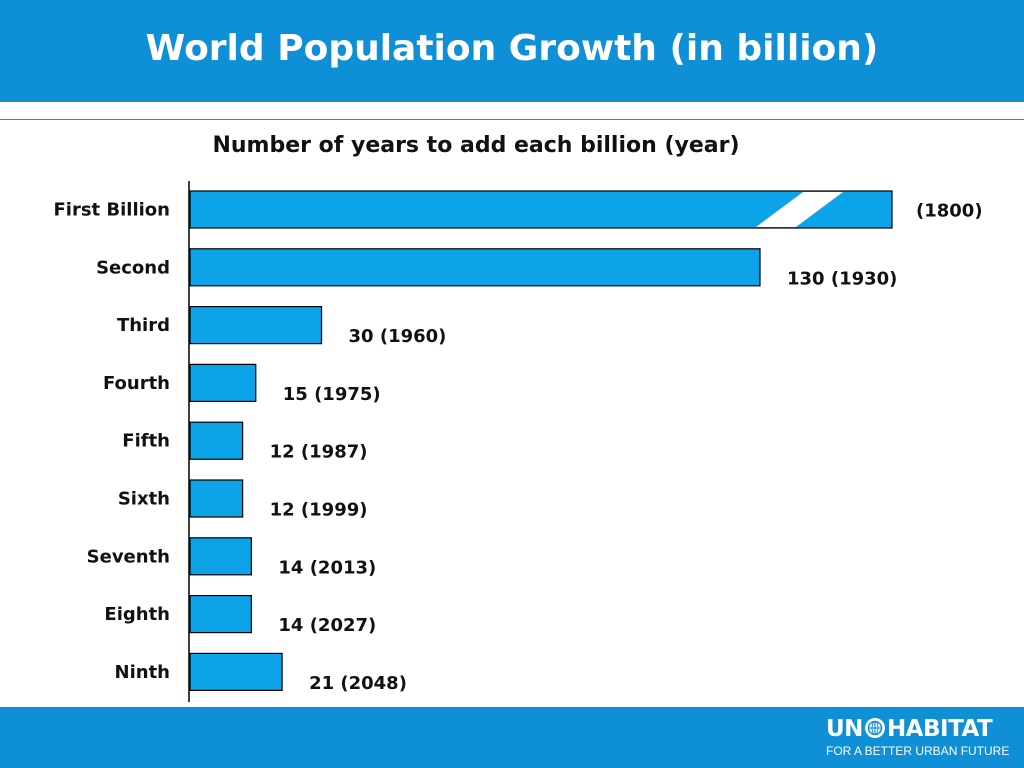 The width and height of the screenshot is (1024, 768). Describe the element at coordinates (223, 382) in the screenshot. I see `bar-fourth` at that location.